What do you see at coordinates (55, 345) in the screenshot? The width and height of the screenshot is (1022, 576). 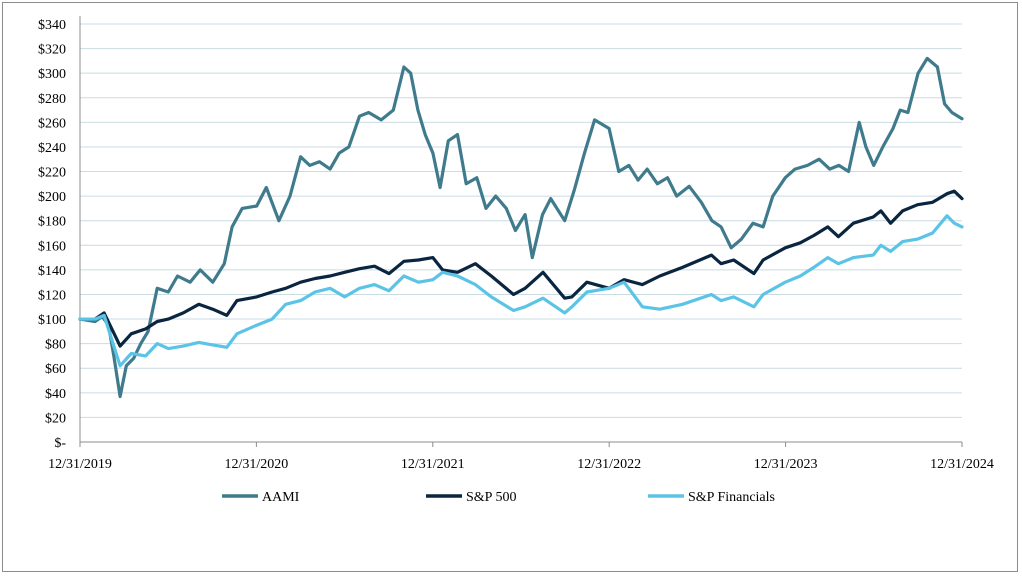 I see `y-tick-label: $80` at bounding box center [55, 345].